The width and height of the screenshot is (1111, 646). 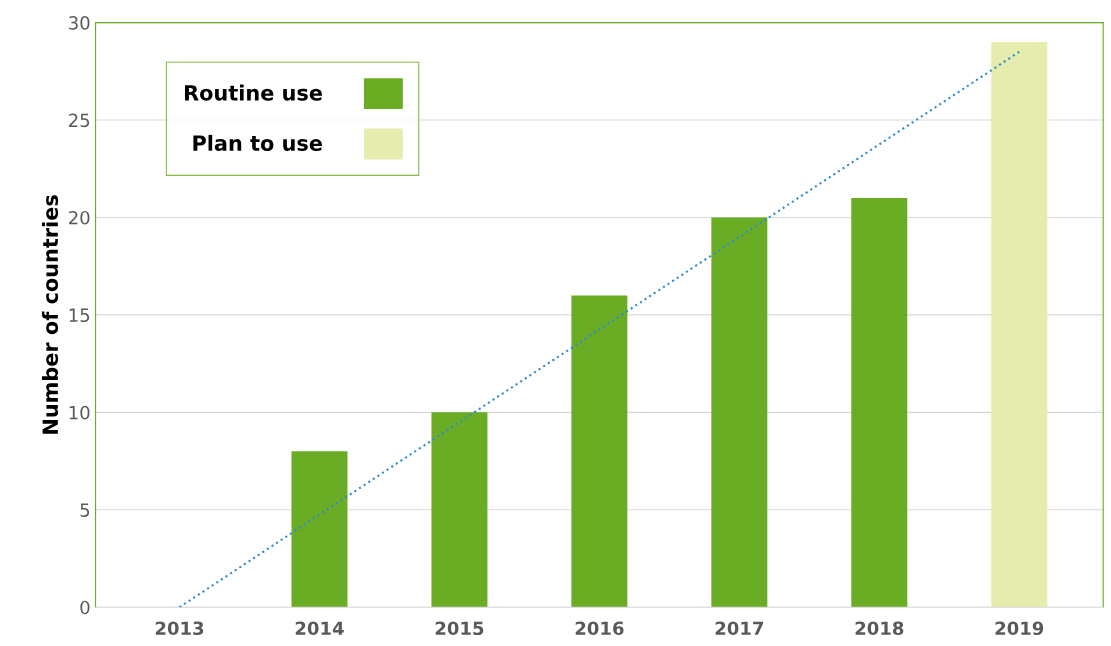 What do you see at coordinates (253, 92) in the screenshot?
I see `legend-label: Routine use` at bounding box center [253, 92].